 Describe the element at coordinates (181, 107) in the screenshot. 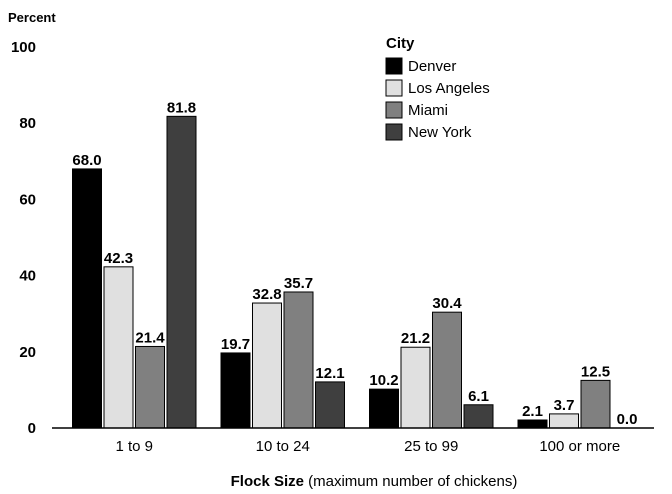

I see `value-label: 81.8` at that location.